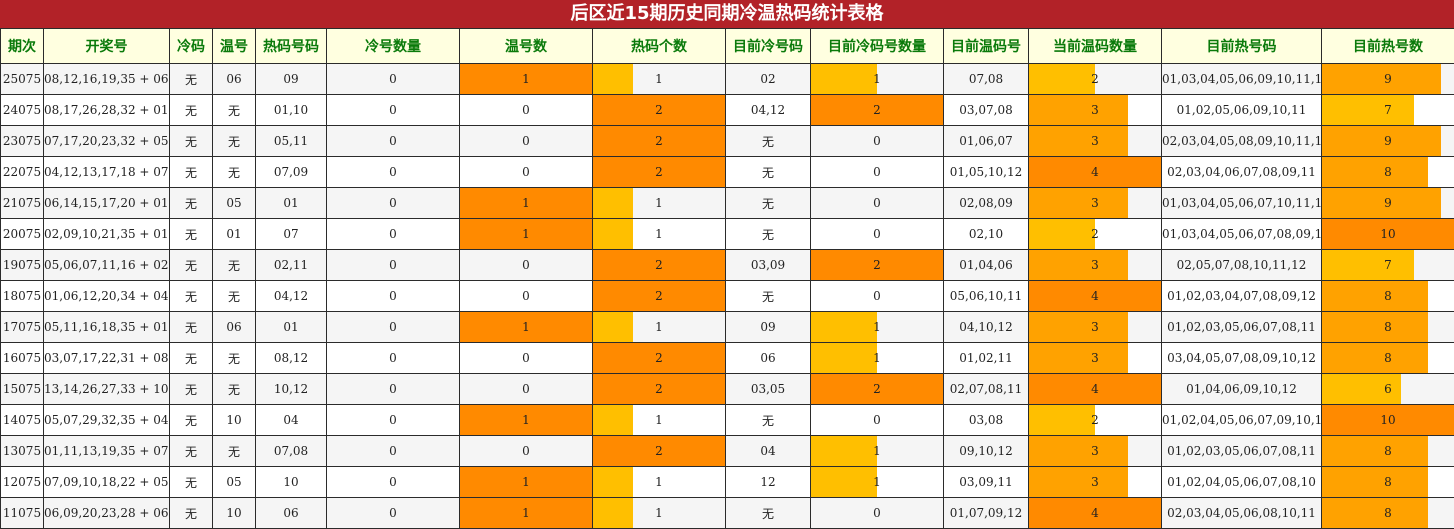 This screenshot has height=529, width=1454. Describe the element at coordinates (986, 172) in the screenshot. I see `current-warm-cell: 01,05,10,12` at that location.